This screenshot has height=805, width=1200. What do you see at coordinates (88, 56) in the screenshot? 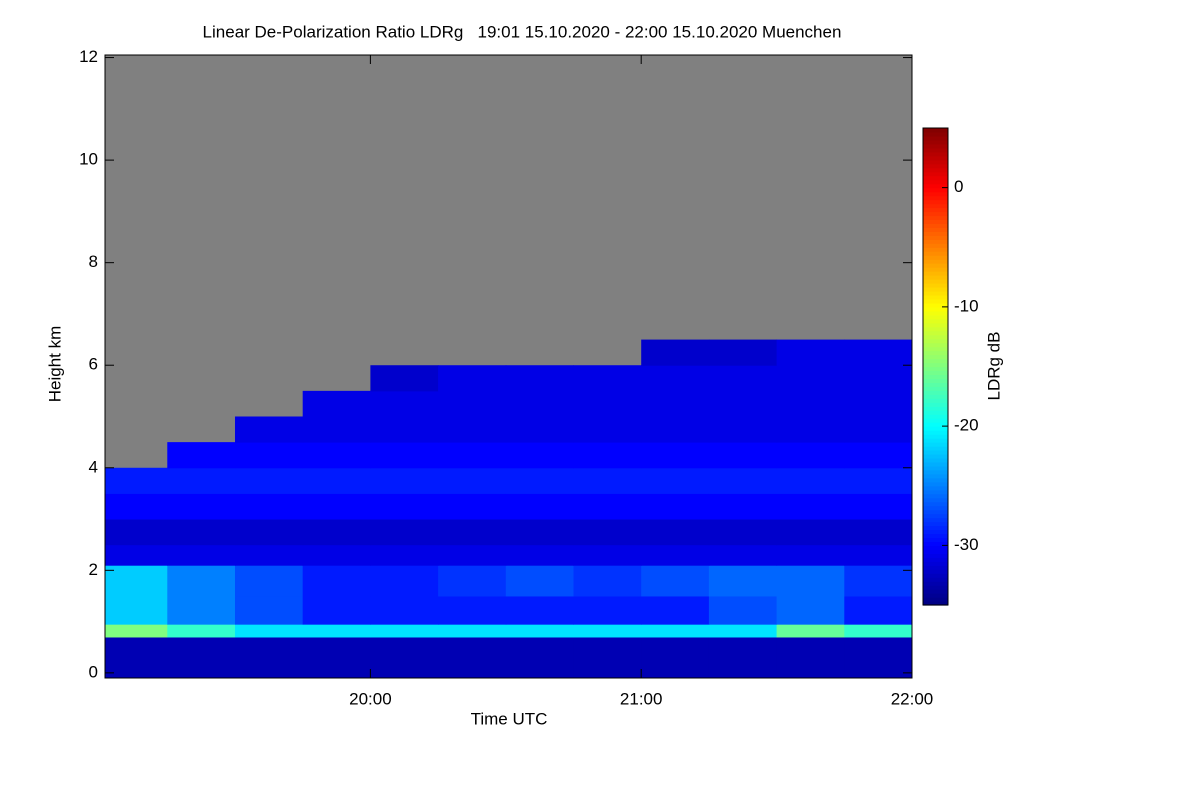
I see `y-tick-label: 12` at bounding box center [88, 56].